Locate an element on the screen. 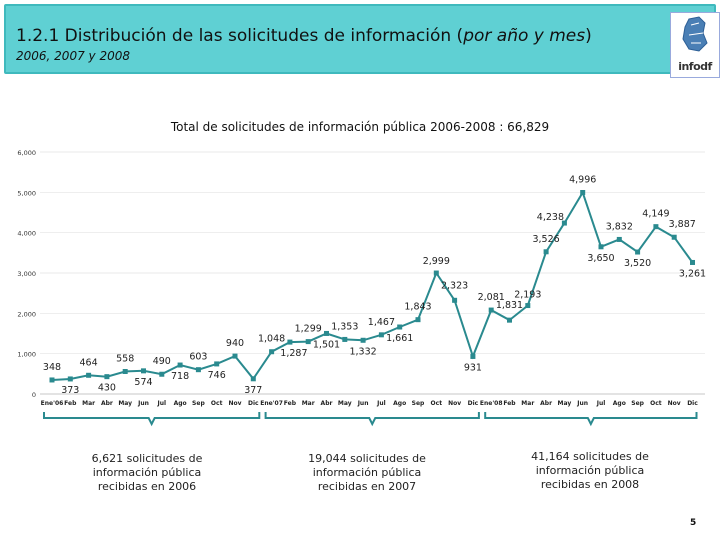  data-label: 718 is located at coordinates (180, 376).